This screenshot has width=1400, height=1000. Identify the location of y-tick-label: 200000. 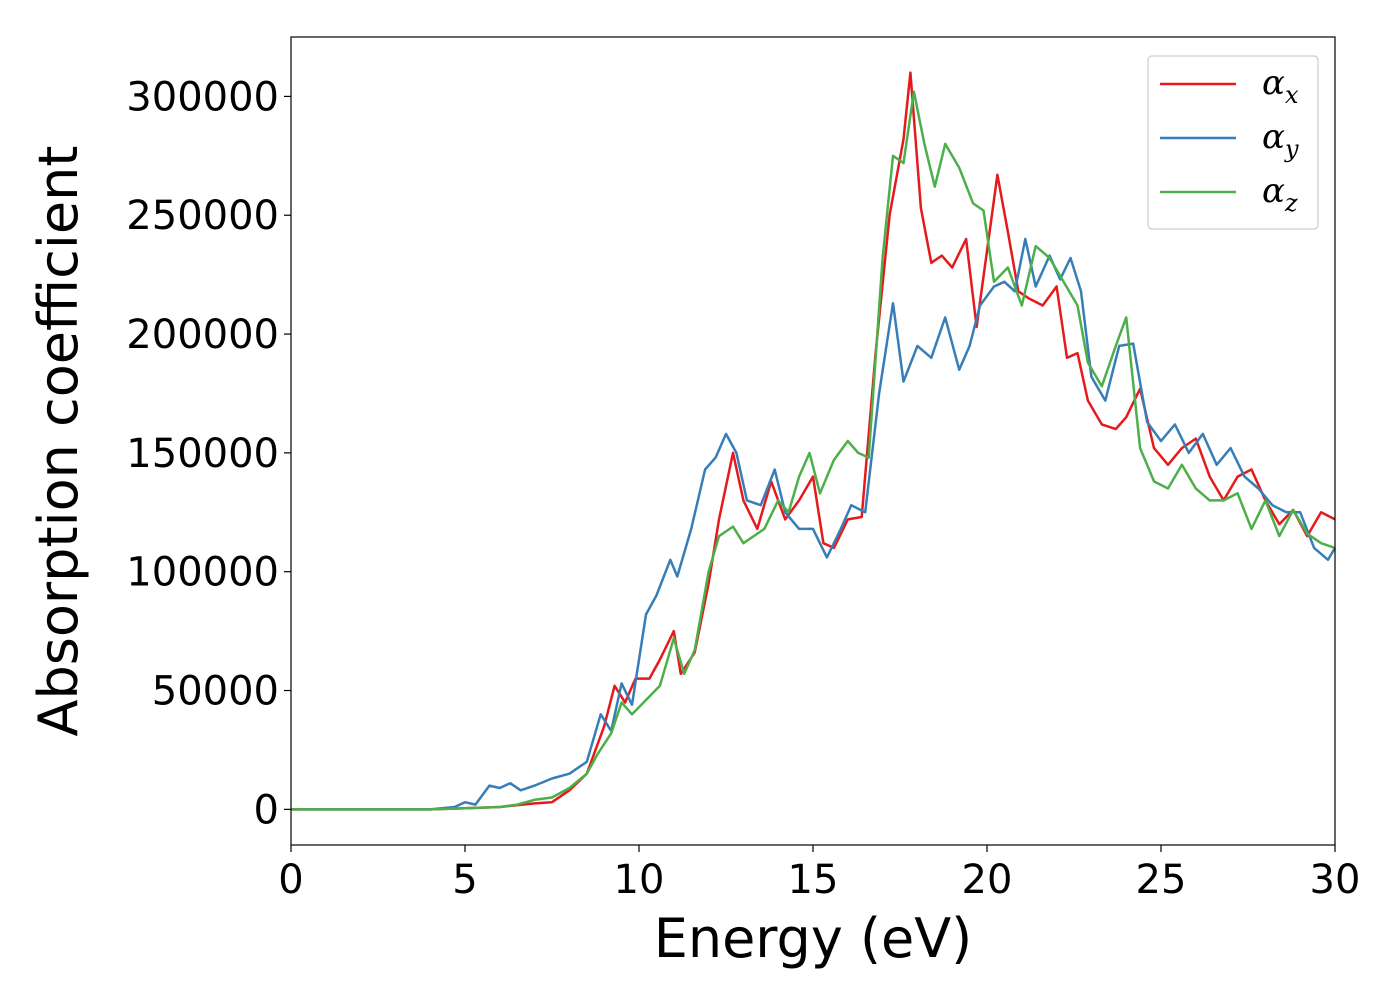
(202, 335).